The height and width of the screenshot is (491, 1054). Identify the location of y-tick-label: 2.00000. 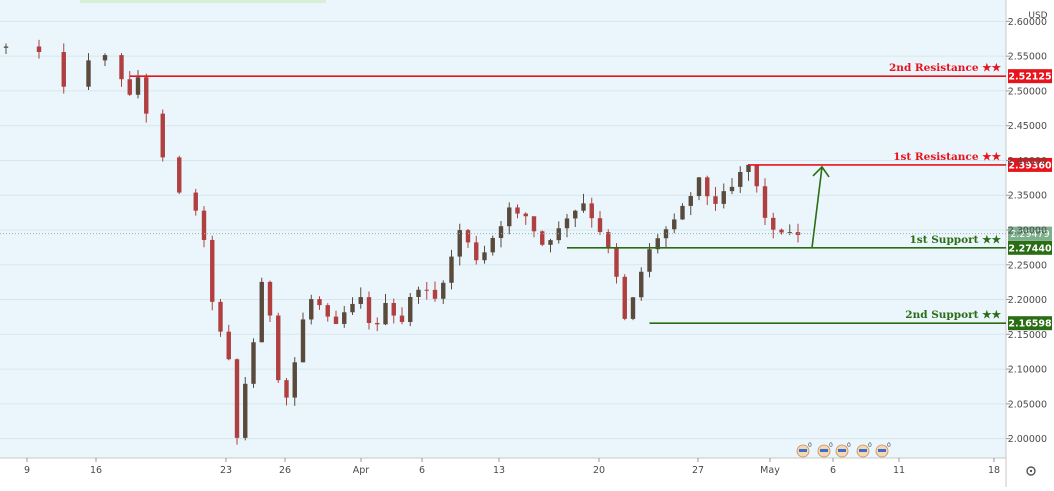
(1027, 439).